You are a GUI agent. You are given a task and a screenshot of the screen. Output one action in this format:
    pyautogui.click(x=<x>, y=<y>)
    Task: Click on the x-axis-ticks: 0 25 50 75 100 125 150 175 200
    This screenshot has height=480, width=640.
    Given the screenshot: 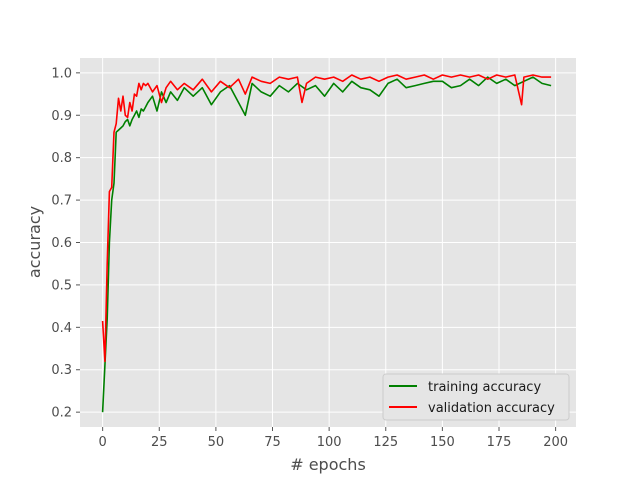 What is the action you would take?
    pyautogui.click(x=333, y=438)
    